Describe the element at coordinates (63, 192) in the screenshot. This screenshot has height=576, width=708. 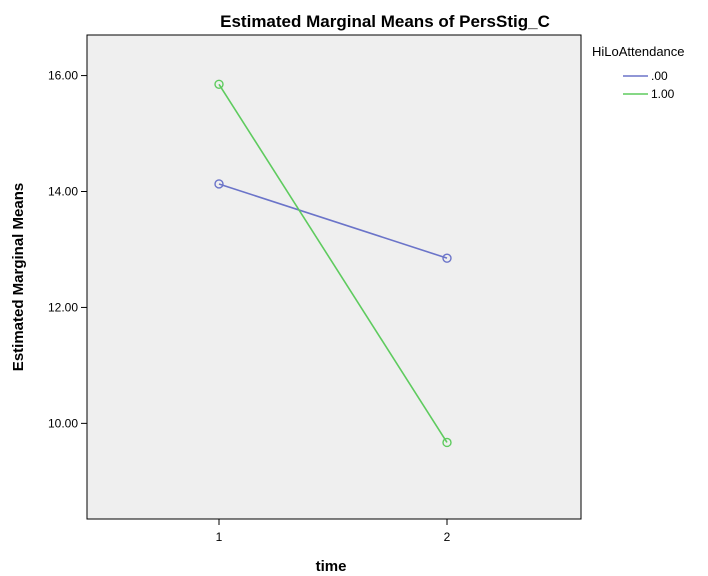
I see `y-tick-label: 14.00` at that location.